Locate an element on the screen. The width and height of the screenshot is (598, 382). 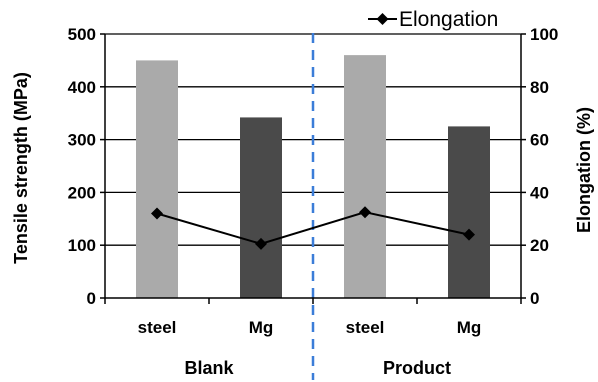
elongation-line is located at coordinates (313, 228).